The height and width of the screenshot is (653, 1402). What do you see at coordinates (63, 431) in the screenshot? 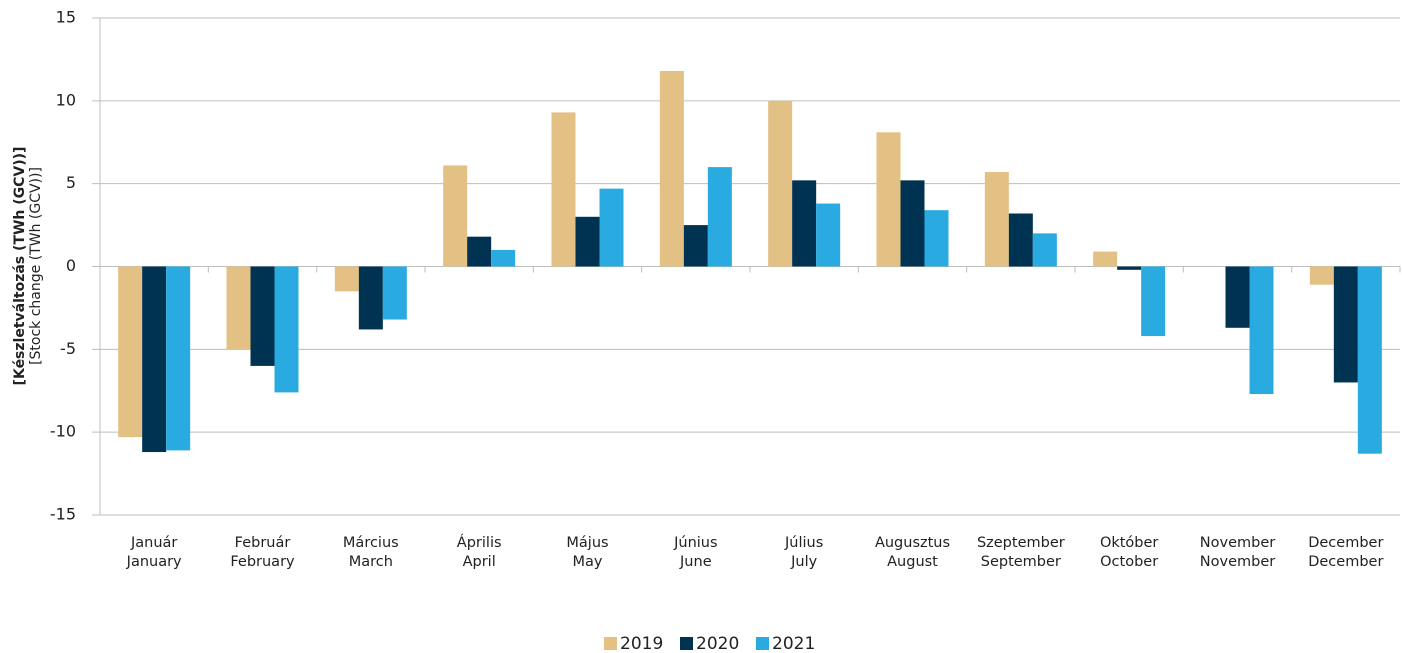
I see `y-tick-label: -10` at bounding box center [63, 431].